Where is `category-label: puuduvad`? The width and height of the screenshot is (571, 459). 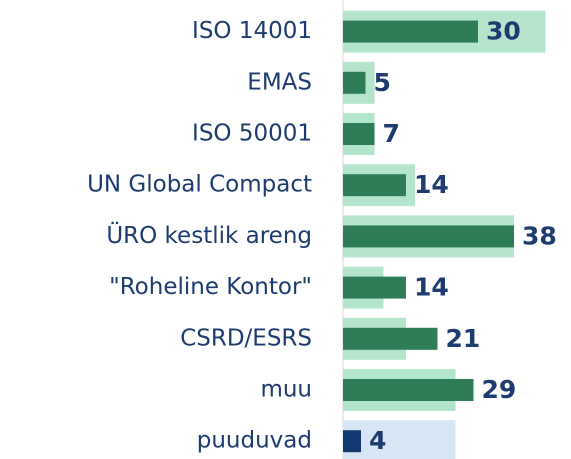
category-label: puuduvad is located at coordinates (254, 441).